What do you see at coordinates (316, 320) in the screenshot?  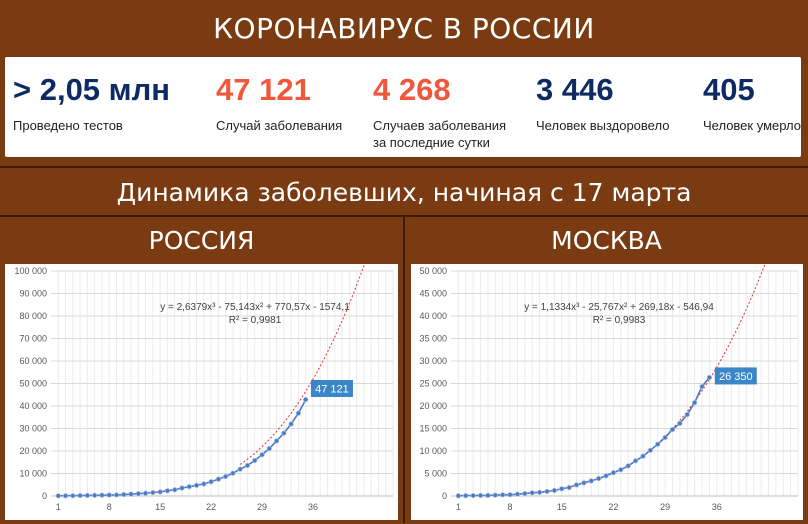 I see `russia-trendline` at bounding box center [316, 320].